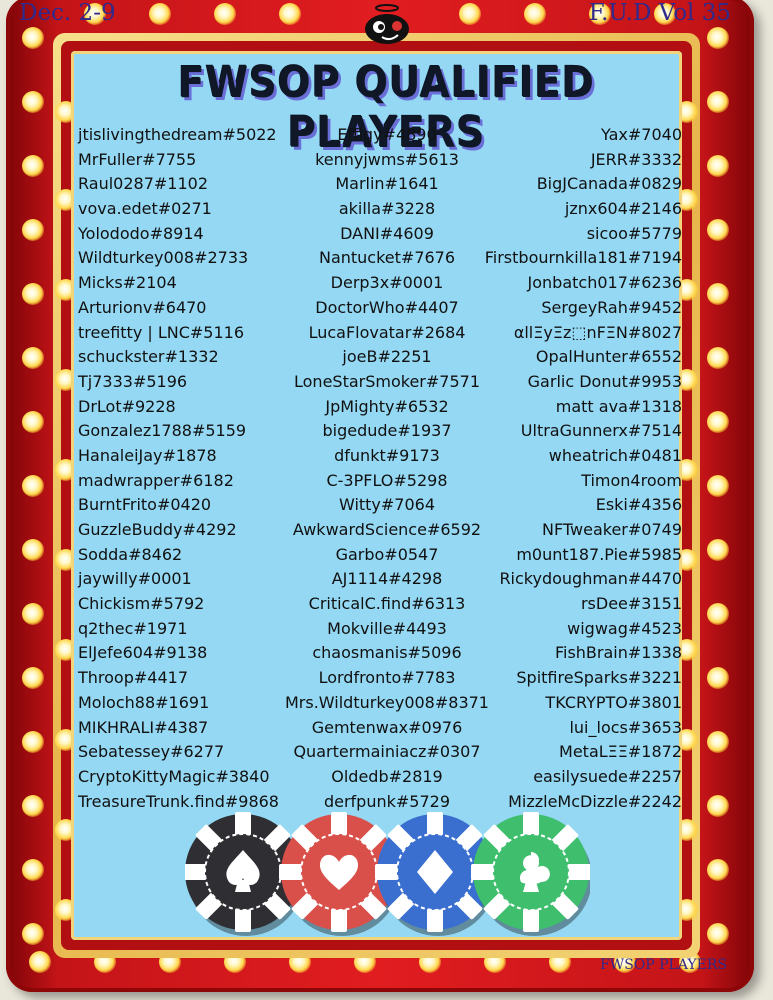  I want to click on player-entry: TKCRYPTO#3801, so click(613, 702).